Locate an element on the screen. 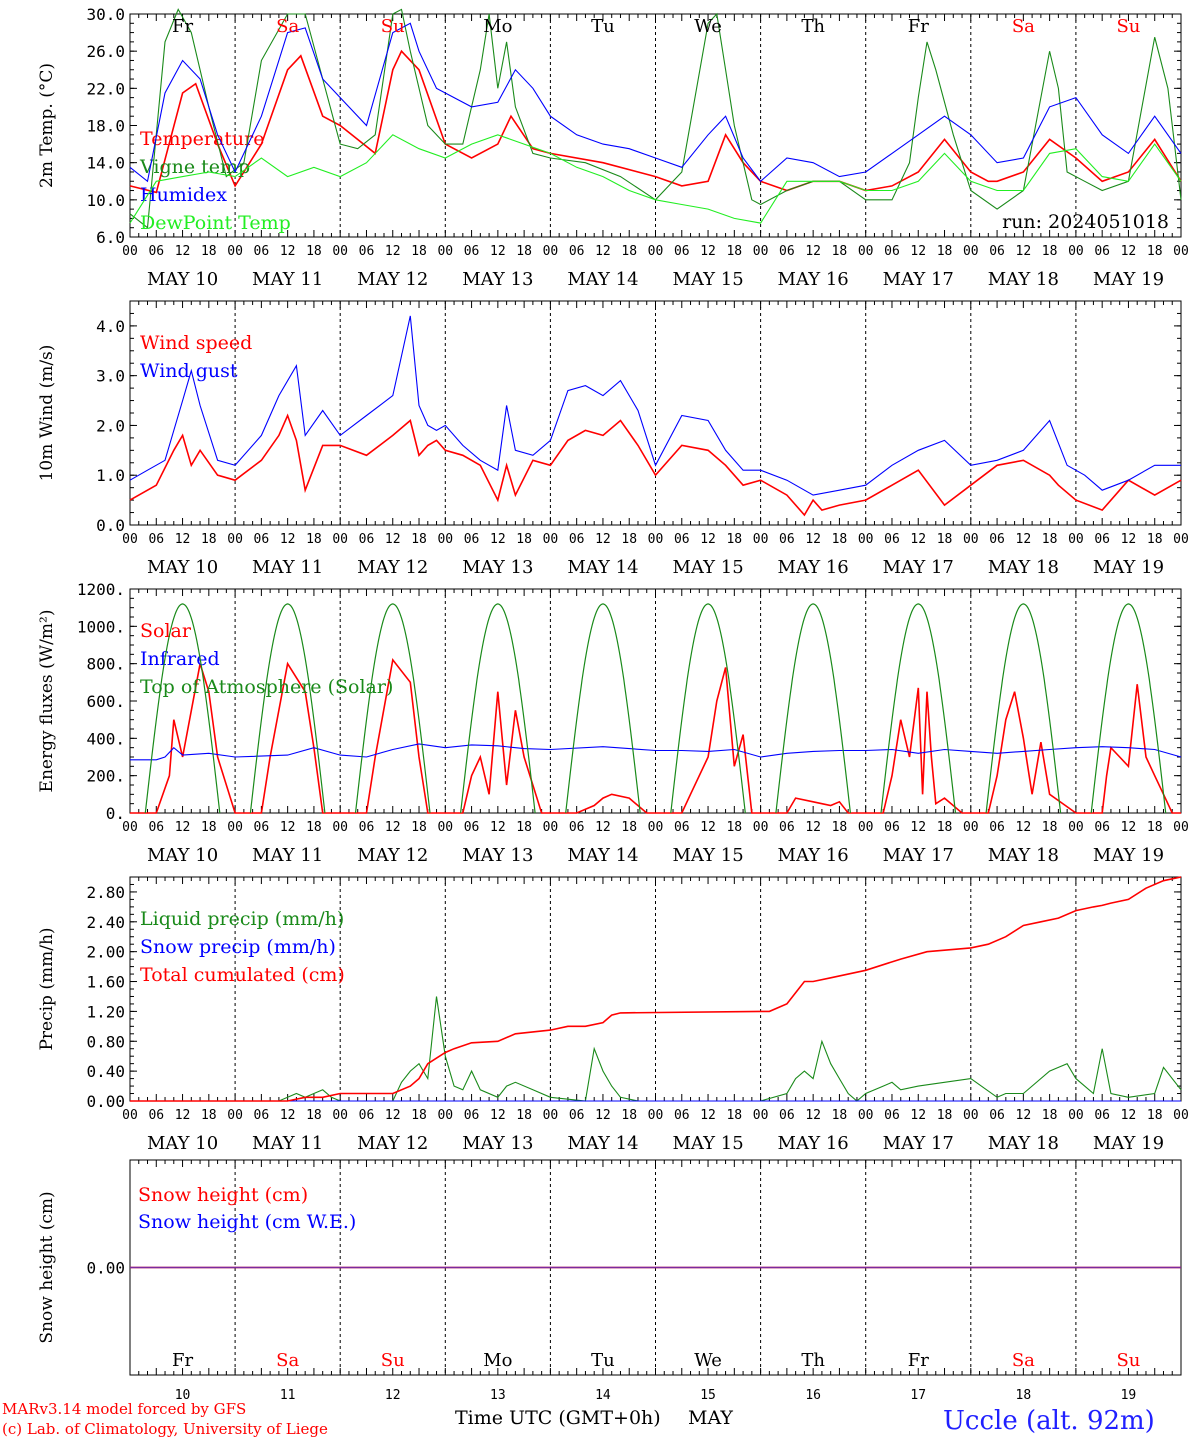  day-number-label: 15 is located at coordinates (708, 1395).